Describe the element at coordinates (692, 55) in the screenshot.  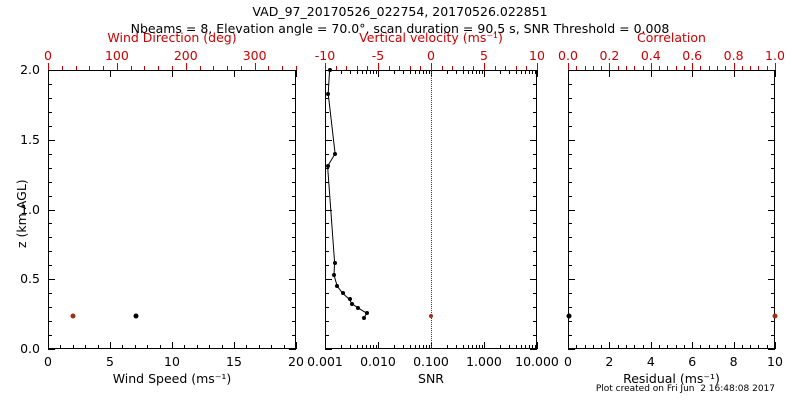
I see `x-top-tick-label: 0.6` at that location.